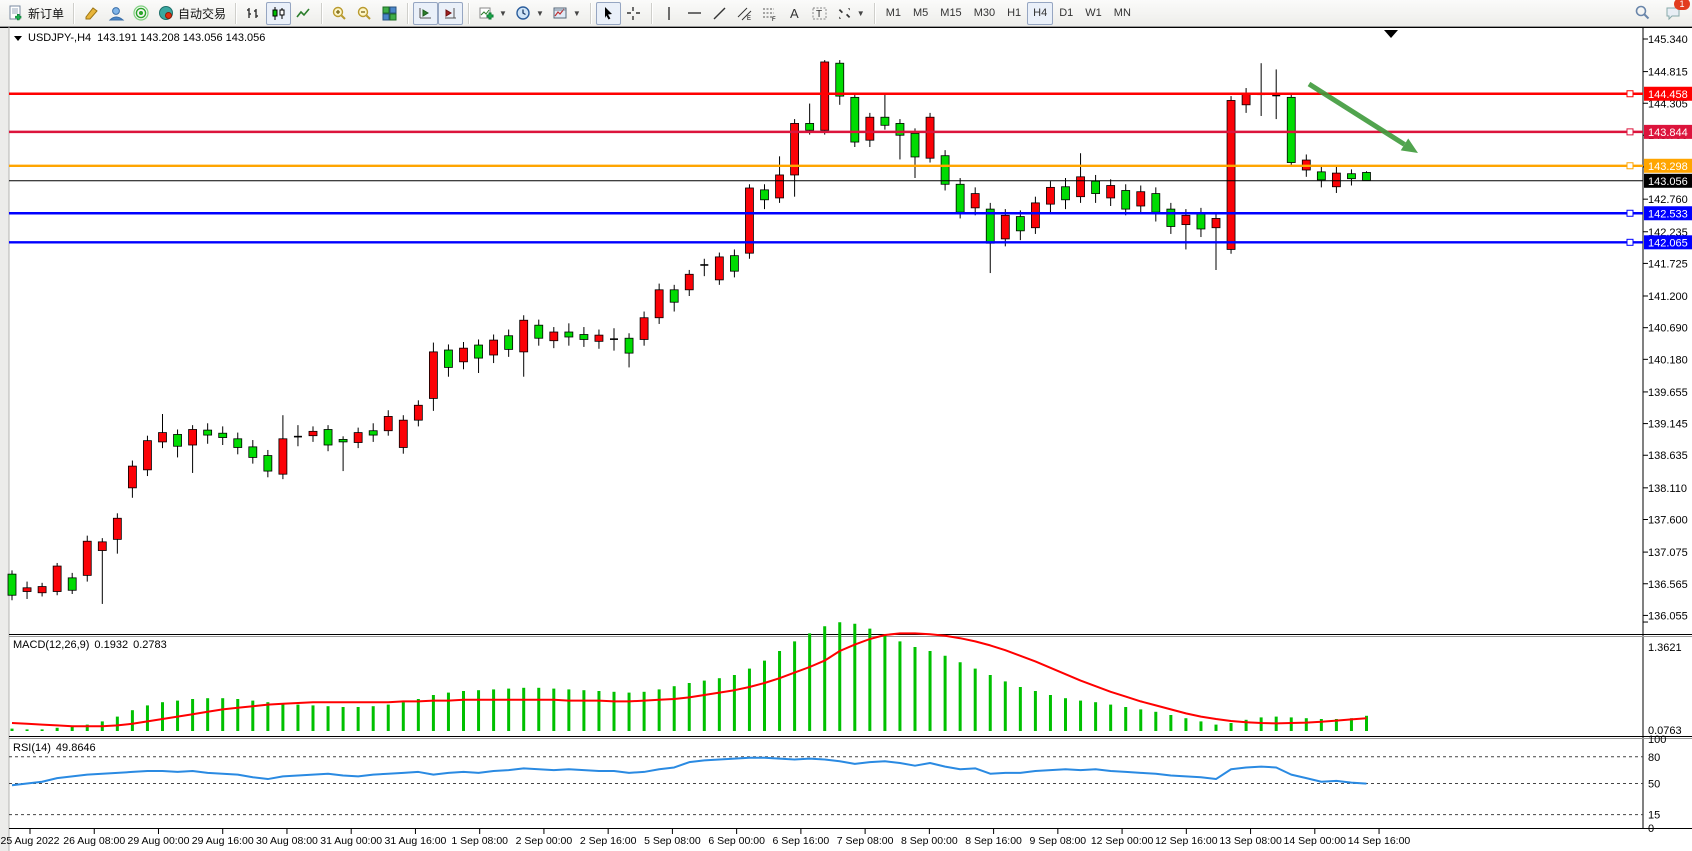 The image size is (1692, 851). Describe the element at coordinates (1058, 841) in the screenshot. I see `svg-text: 9 Sep 08:00` at that location.